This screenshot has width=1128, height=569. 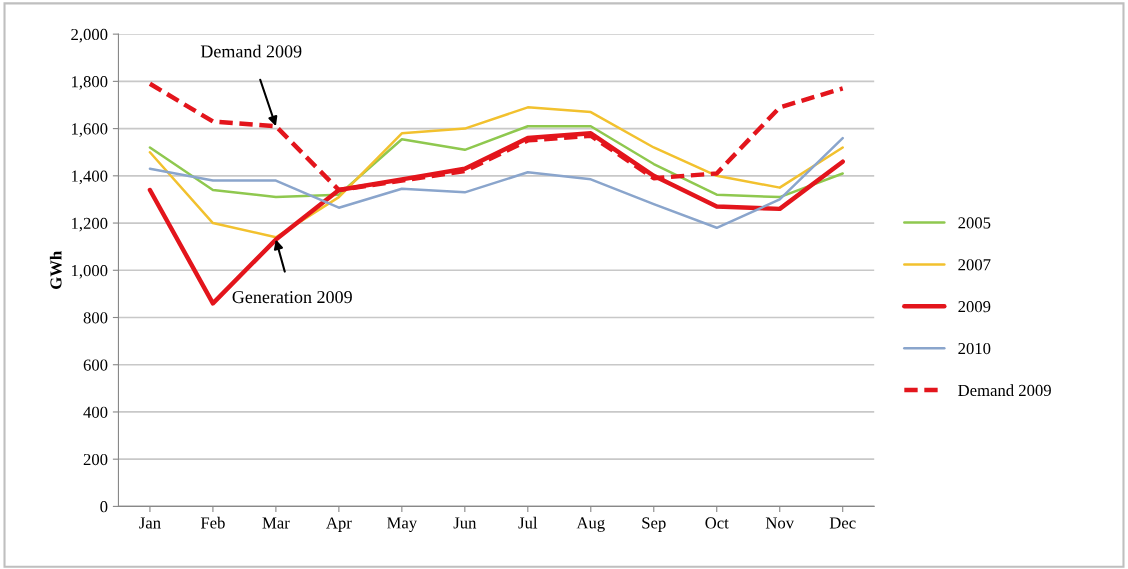 What do you see at coordinates (465, 523) in the screenshot?
I see `x-tick-label: Jun` at bounding box center [465, 523].